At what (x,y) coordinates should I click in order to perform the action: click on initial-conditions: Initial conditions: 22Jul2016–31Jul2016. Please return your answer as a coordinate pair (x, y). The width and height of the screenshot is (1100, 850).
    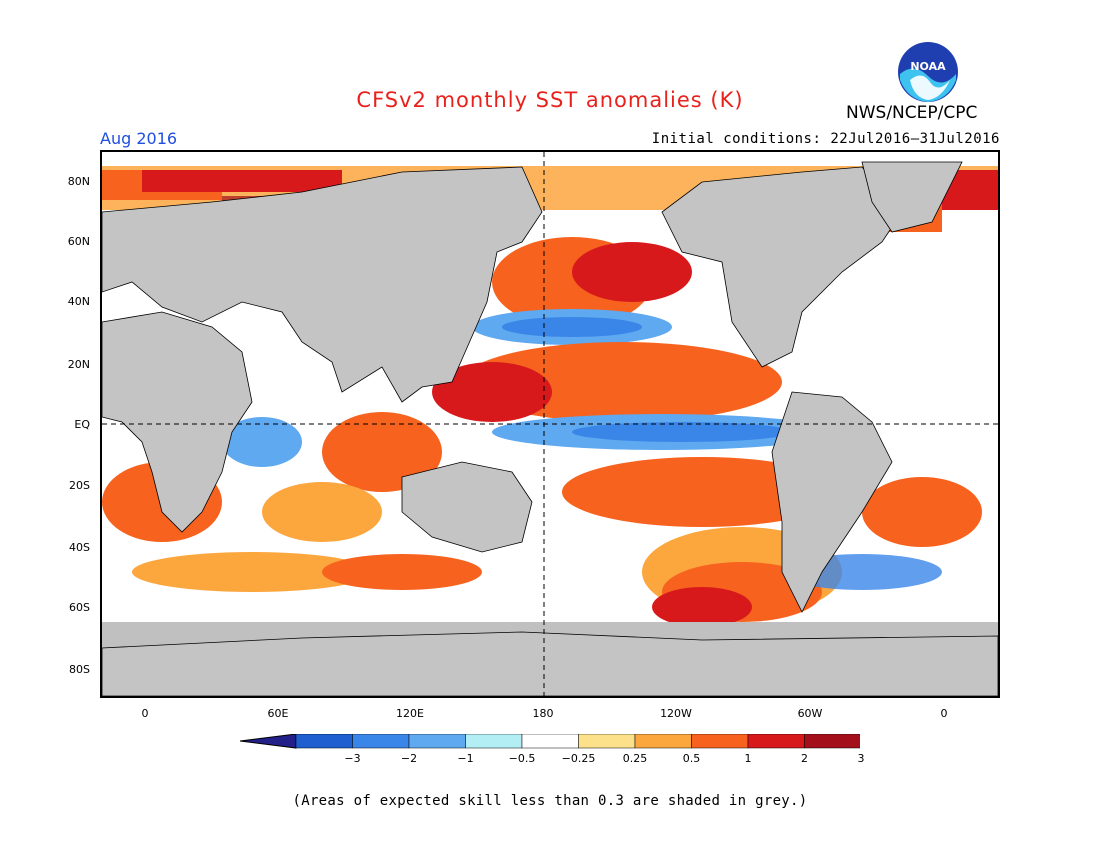
    Looking at the image, I should click on (825, 139).